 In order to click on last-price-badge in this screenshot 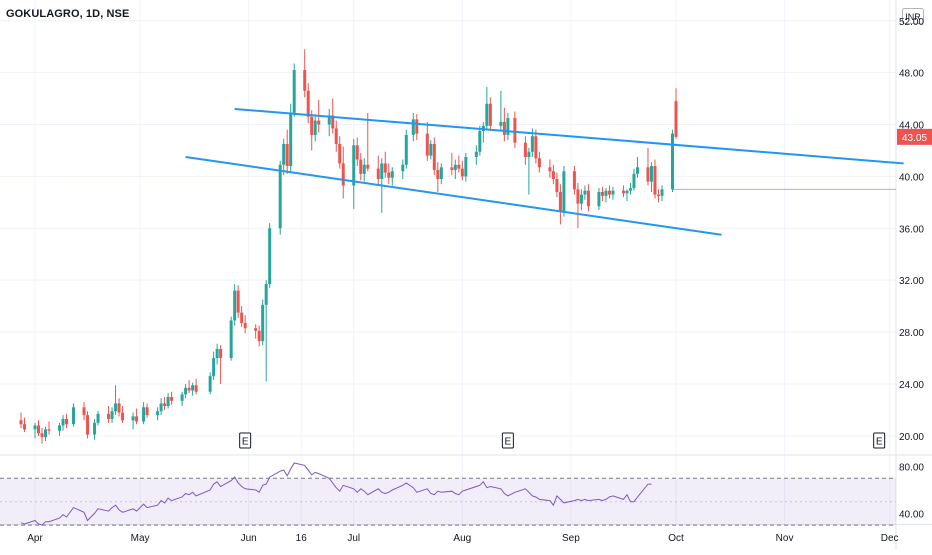, I will do `click(914, 136)`.